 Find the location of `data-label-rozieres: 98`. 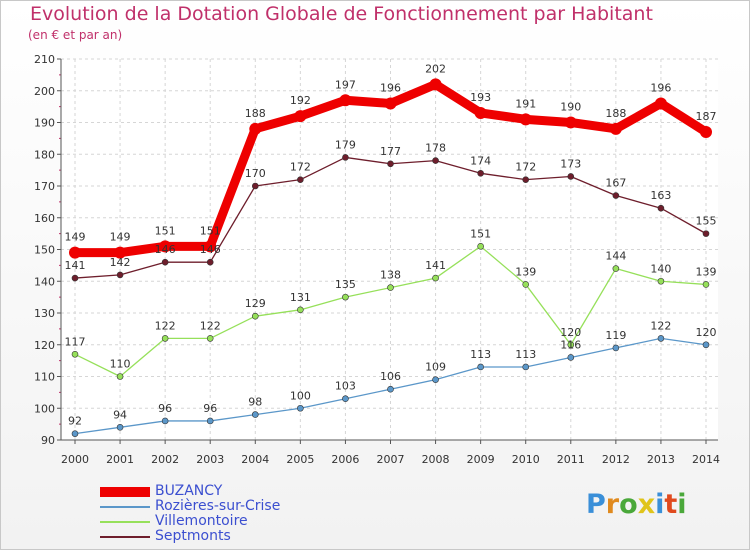

data-label-rozieres: 98 is located at coordinates (255, 402).